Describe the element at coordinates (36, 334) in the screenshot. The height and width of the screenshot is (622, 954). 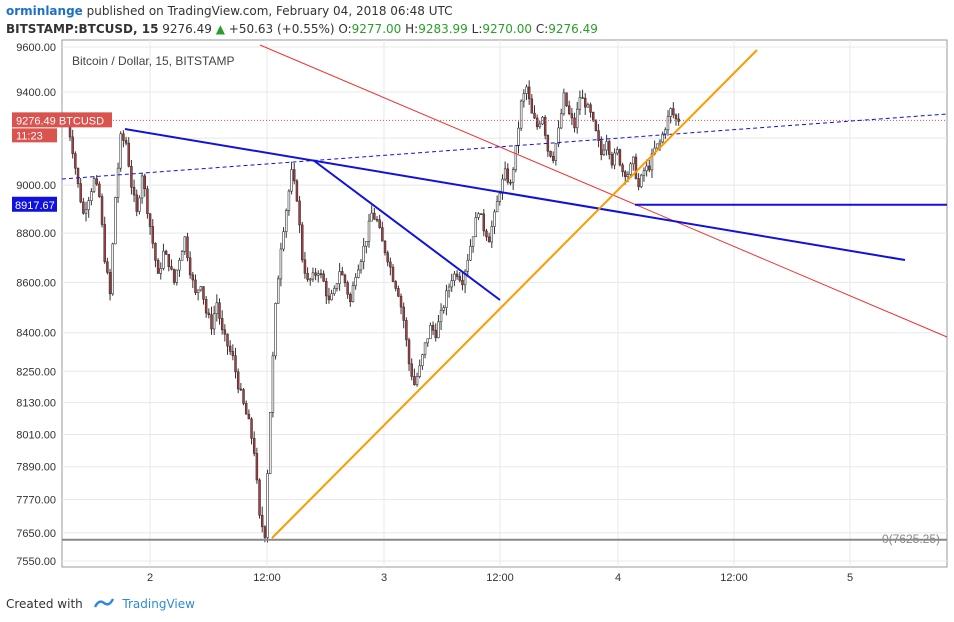
I see `y-tick-label: 8400.00` at that location.